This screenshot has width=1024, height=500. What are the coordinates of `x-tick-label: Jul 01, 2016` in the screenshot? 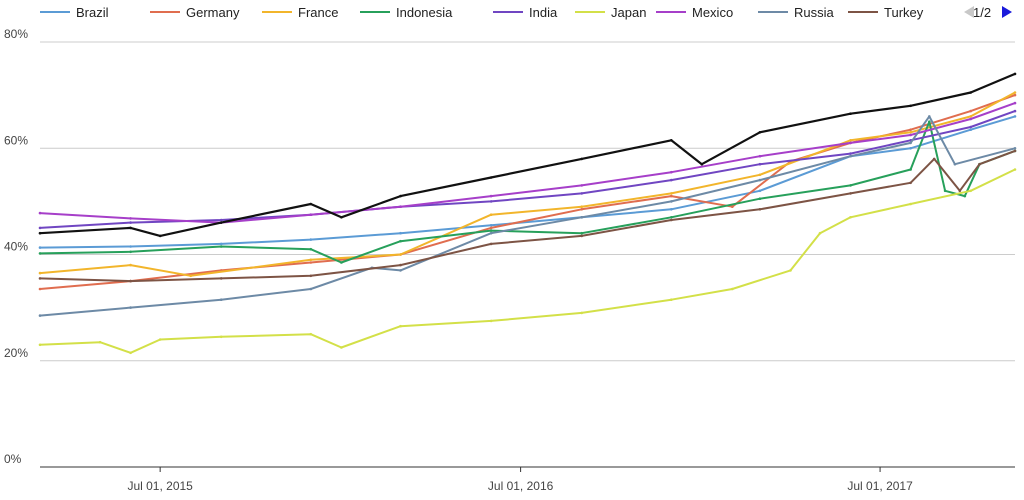 It's located at (521, 486).